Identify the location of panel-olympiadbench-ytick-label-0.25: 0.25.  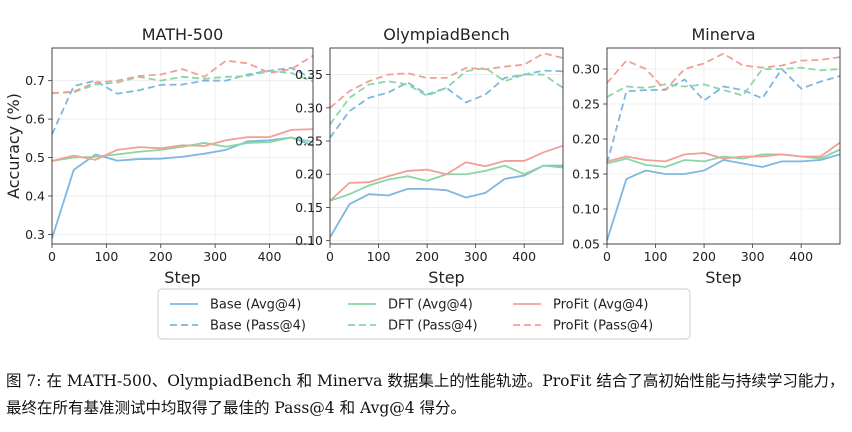
(309, 141).